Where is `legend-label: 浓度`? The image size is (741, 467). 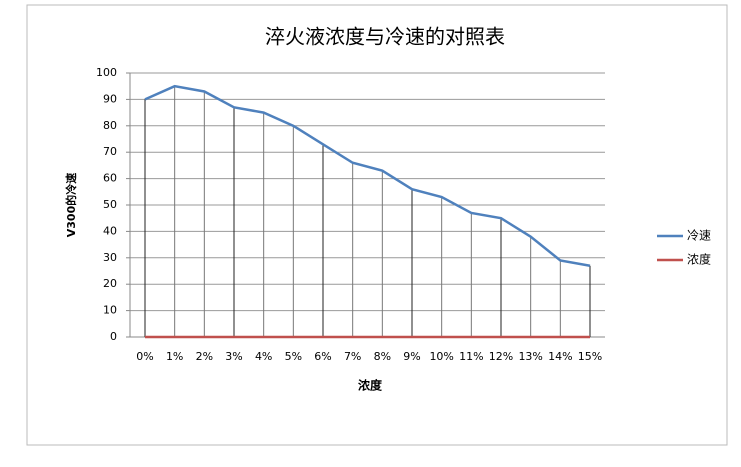
legend-label: 浓度 is located at coordinates (699, 259).